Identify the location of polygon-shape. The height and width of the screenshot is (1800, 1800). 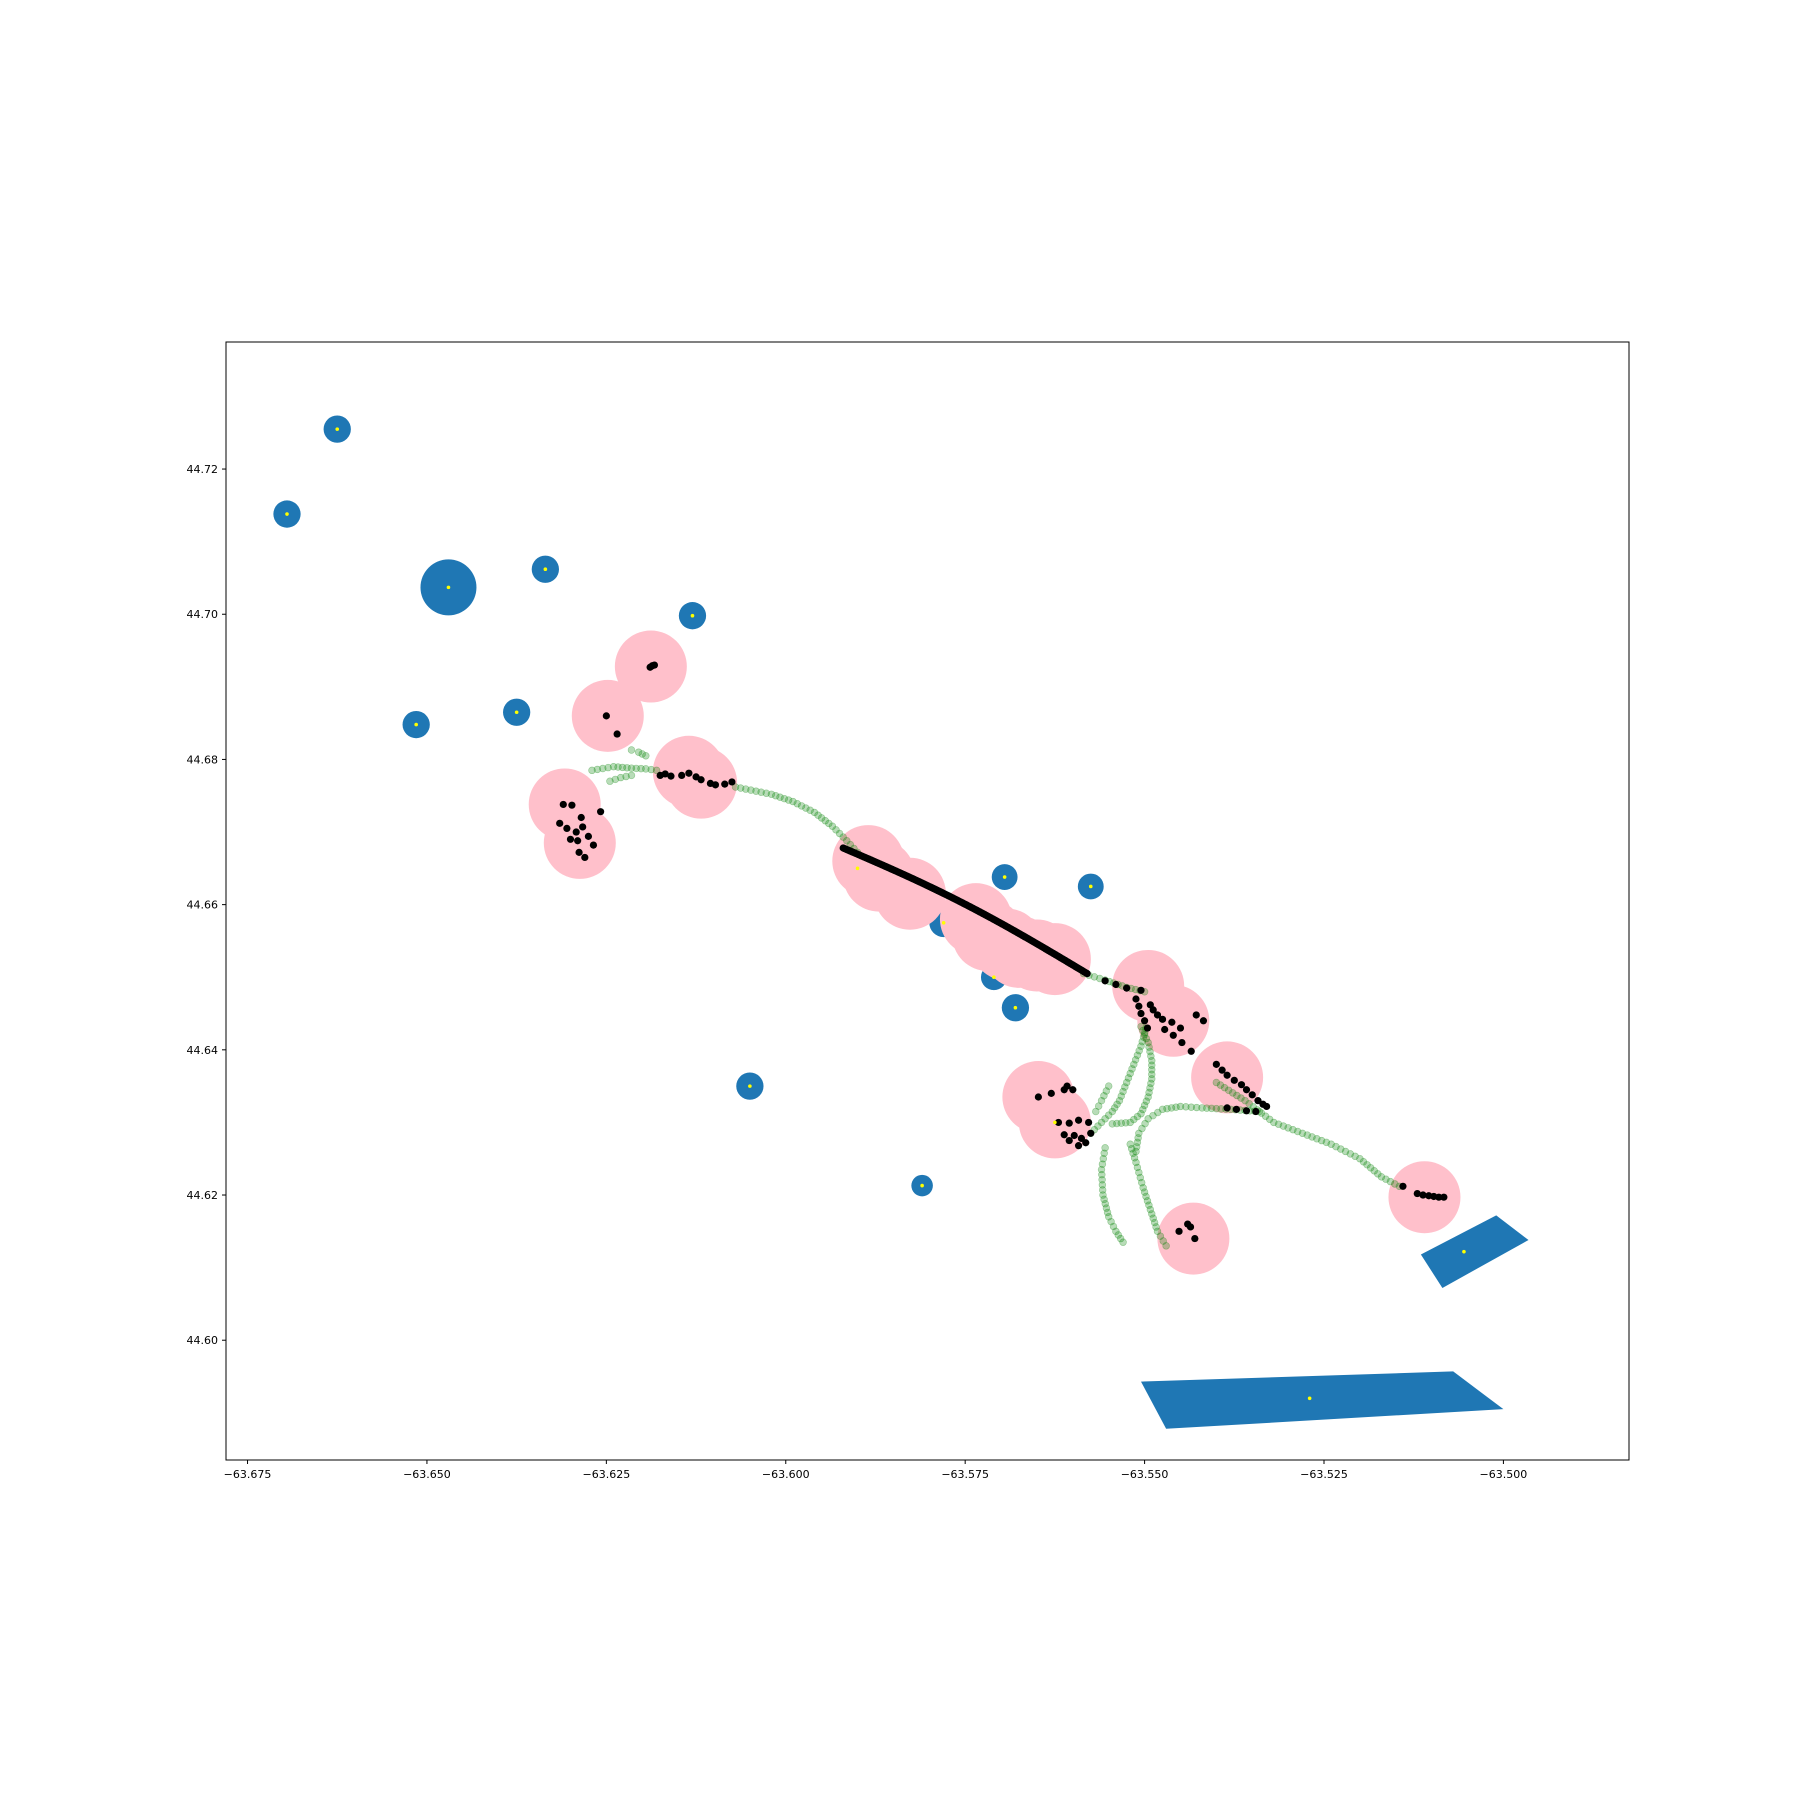
(1322, 1400).